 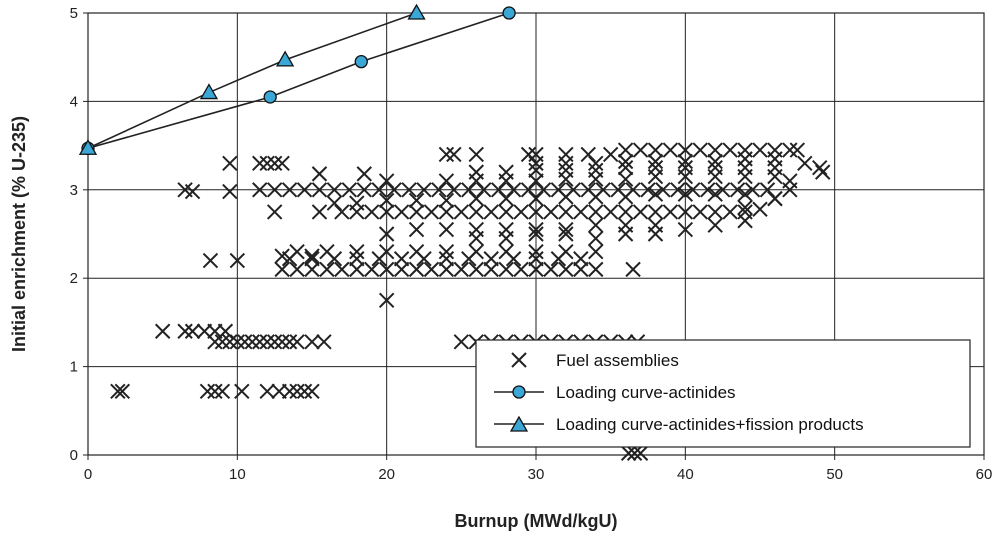 What do you see at coordinates (74, 101) in the screenshot?
I see `y-tick-label: 4` at bounding box center [74, 101].